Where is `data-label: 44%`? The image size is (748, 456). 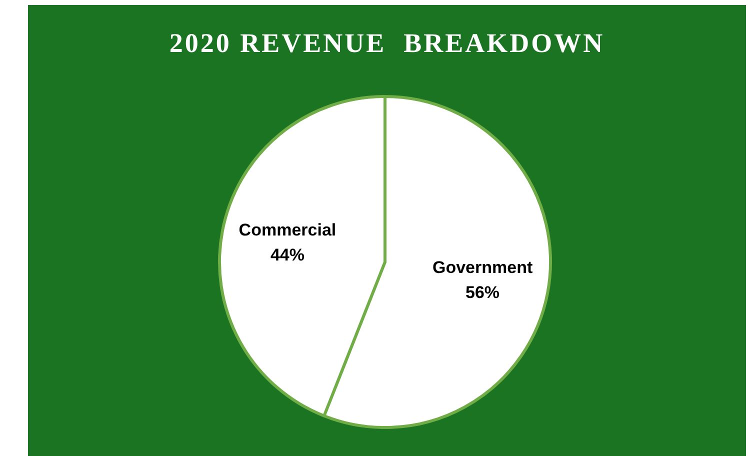 data-label: 44% is located at coordinates (287, 255).